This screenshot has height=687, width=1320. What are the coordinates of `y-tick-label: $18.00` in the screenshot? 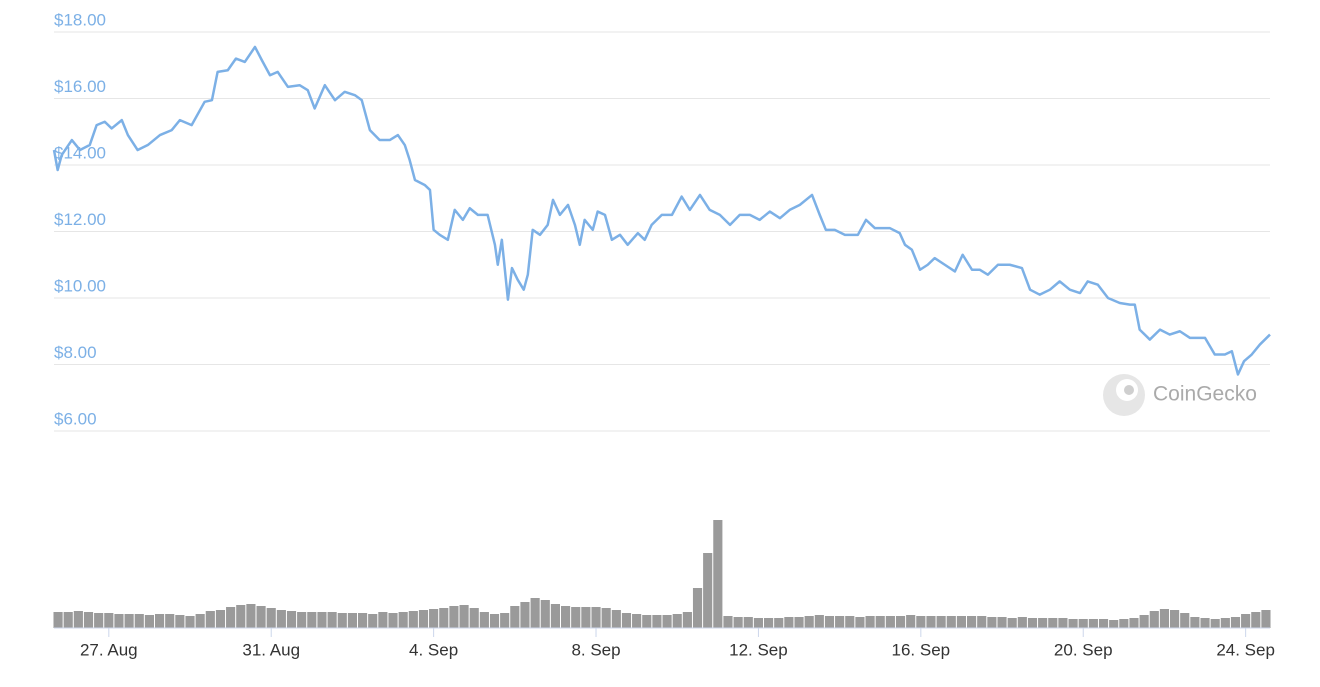 It's located at (80, 19).